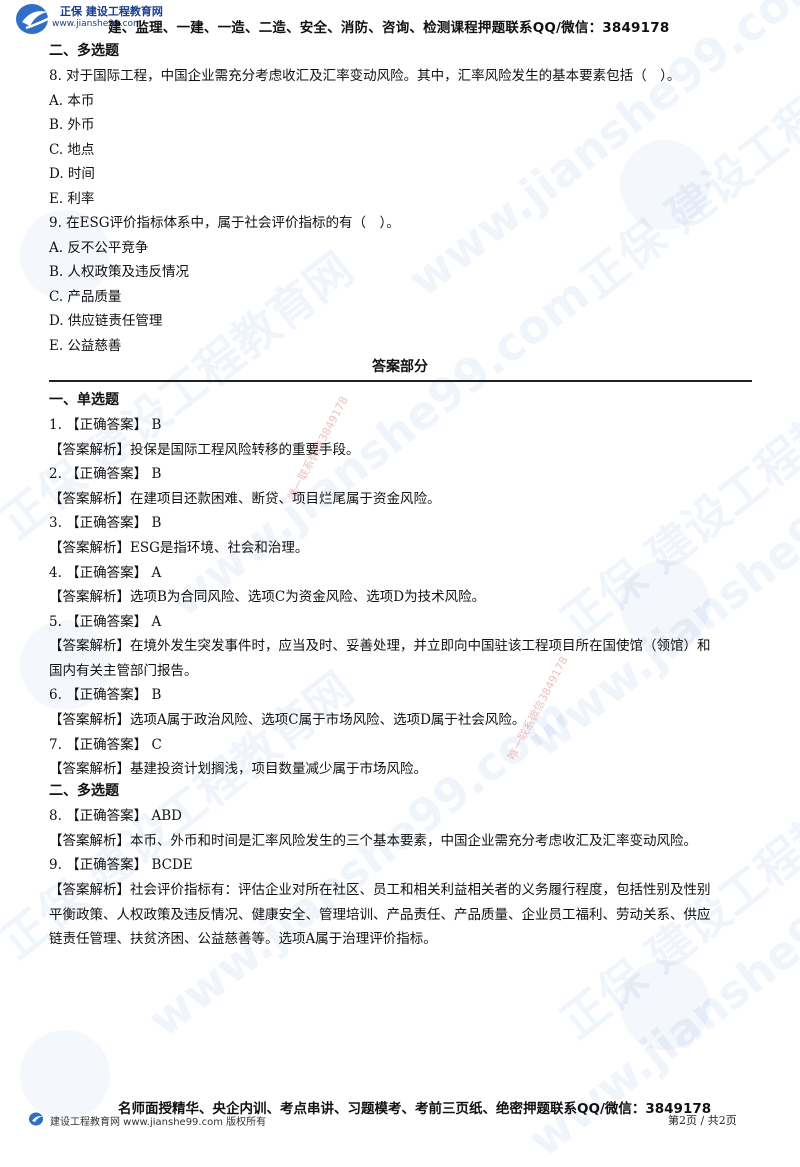 The width and height of the screenshot is (800, 1167). What do you see at coordinates (106, 321) in the screenshot?
I see `question-9-option: D. 供应链责任管理` at bounding box center [106, 321].